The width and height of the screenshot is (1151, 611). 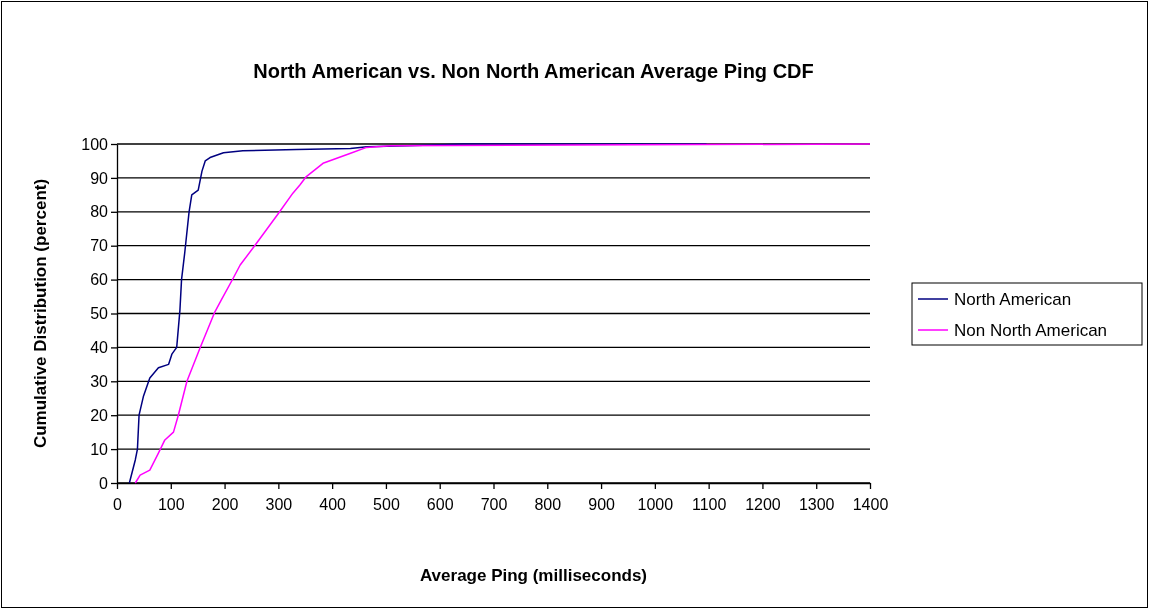 What do you see at coordinates (548, 504) in the screenshot?
I see `x-tick-label: 800` at bounding box center [548, 504].